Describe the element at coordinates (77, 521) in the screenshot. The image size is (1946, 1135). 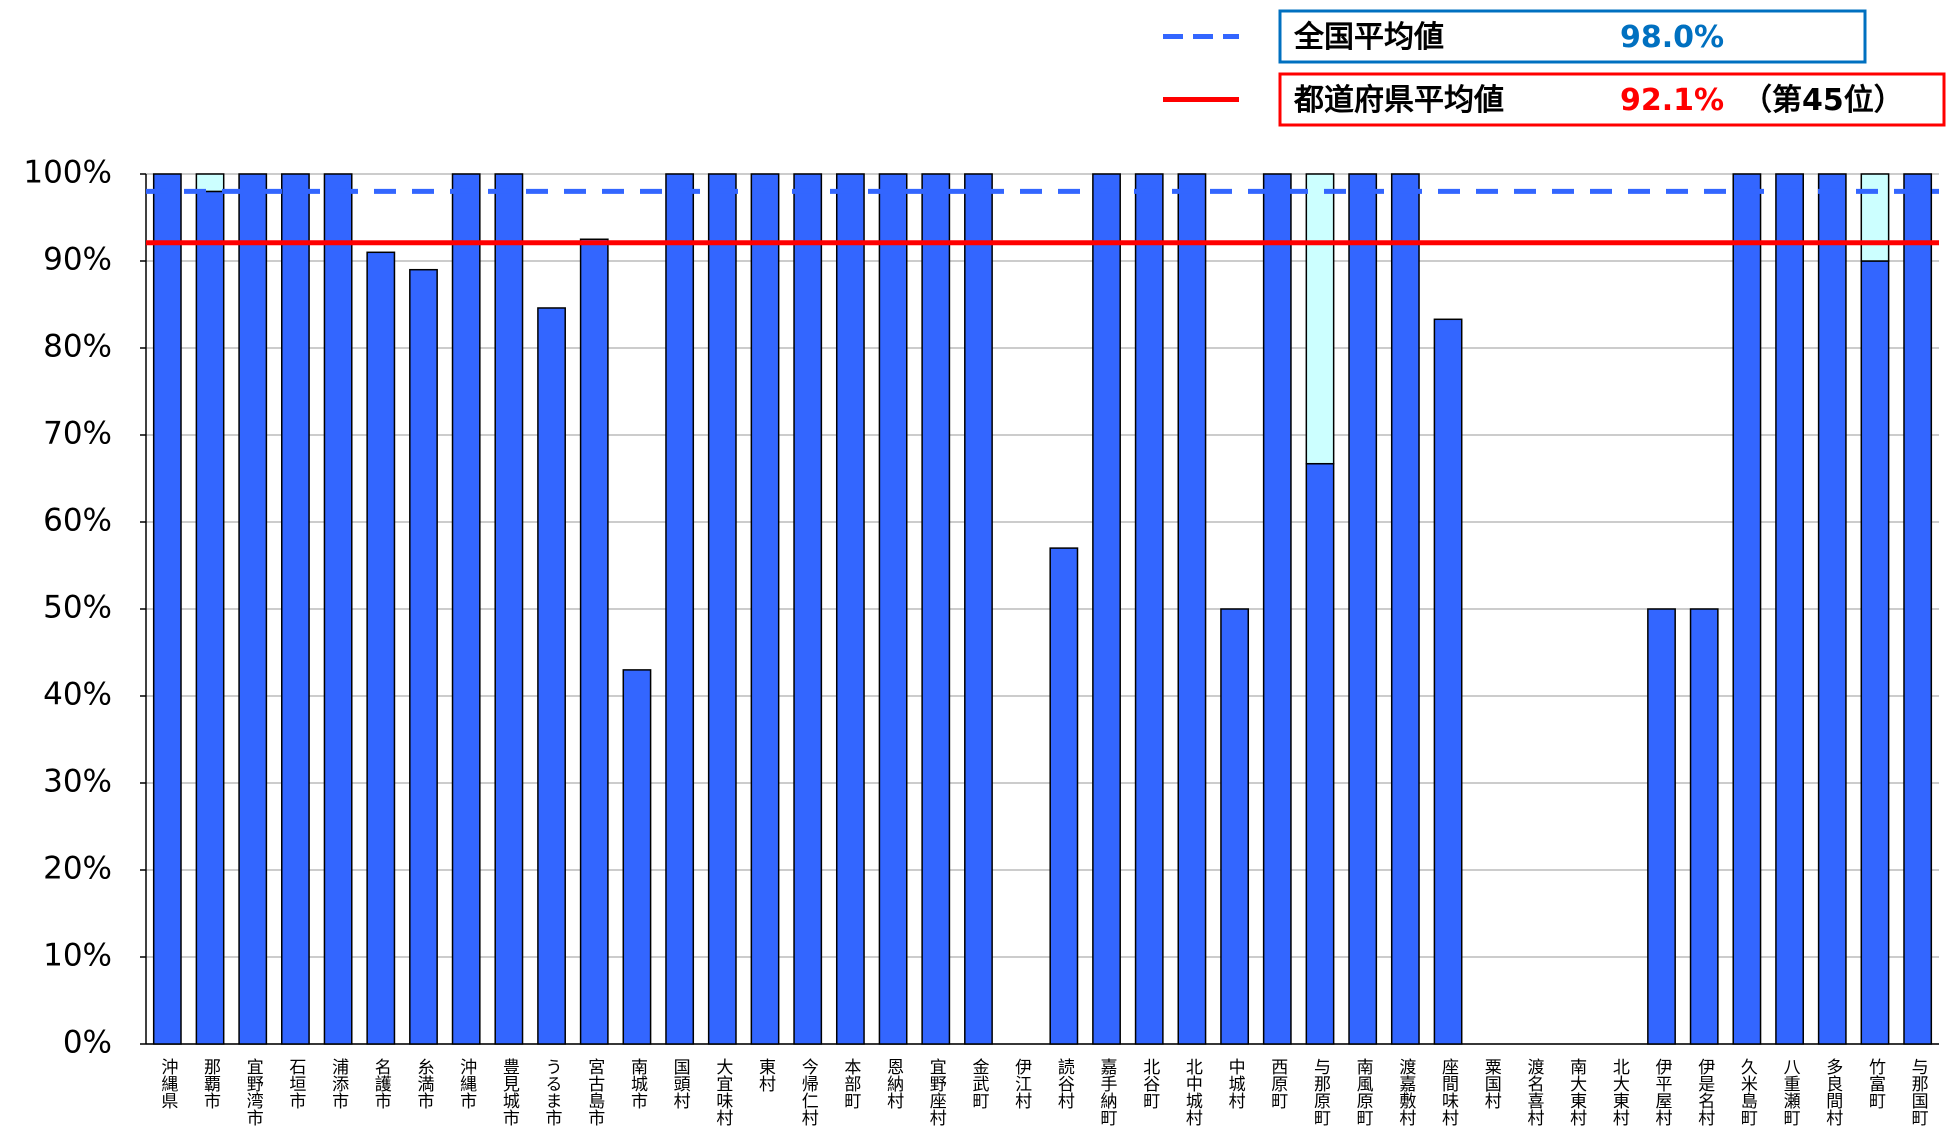
I see `y-tick-label: 60%` at that location.